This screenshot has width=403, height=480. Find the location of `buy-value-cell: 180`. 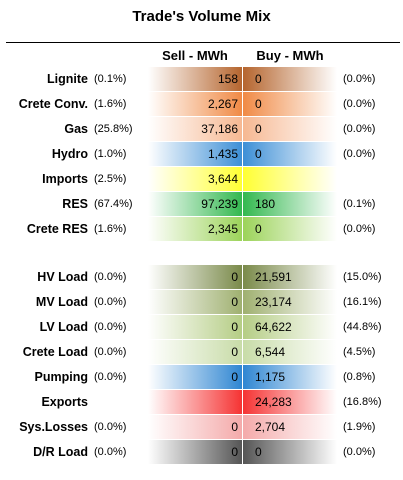

buy-value-cell: 180 is located at coordinates (290, 204).